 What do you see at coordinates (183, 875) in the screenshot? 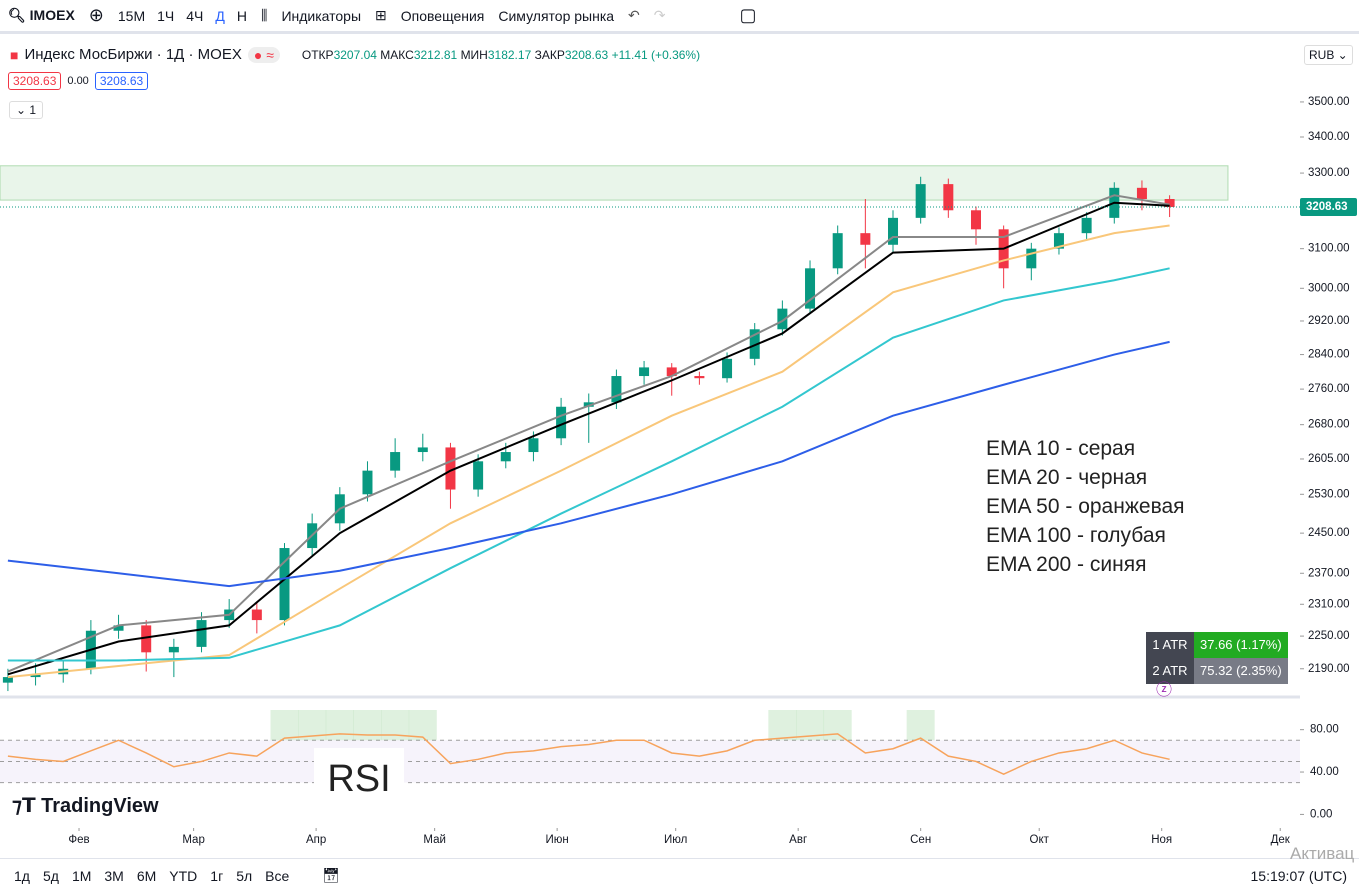
I see `range: YTD` at bounding box center [183, 875].